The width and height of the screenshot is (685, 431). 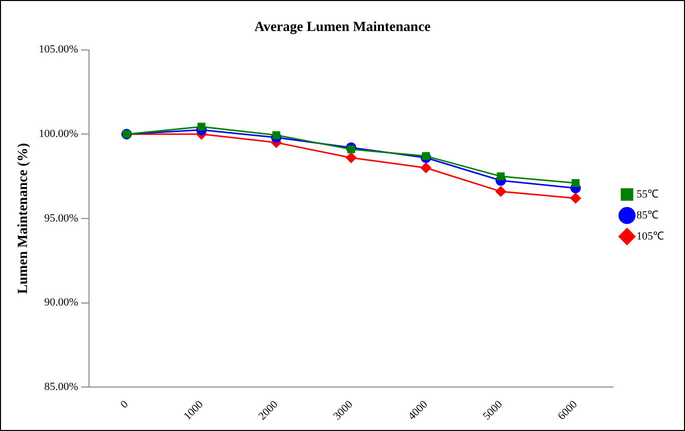 What do you see at coordinates (125, 404) in the screenshot?
I see `x-tick-label: 0` at bounding box center [125, 404].